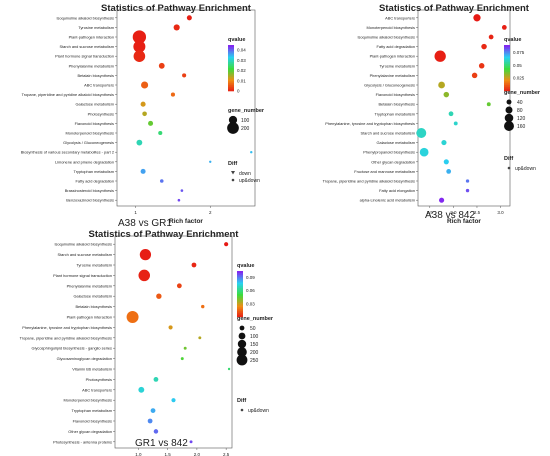 The image size is (550, 456). Describe the element at coordinates (145, 223) in the screenshot. I see `caption-a38-vs-gr1: A38 vs GR1` at that location.